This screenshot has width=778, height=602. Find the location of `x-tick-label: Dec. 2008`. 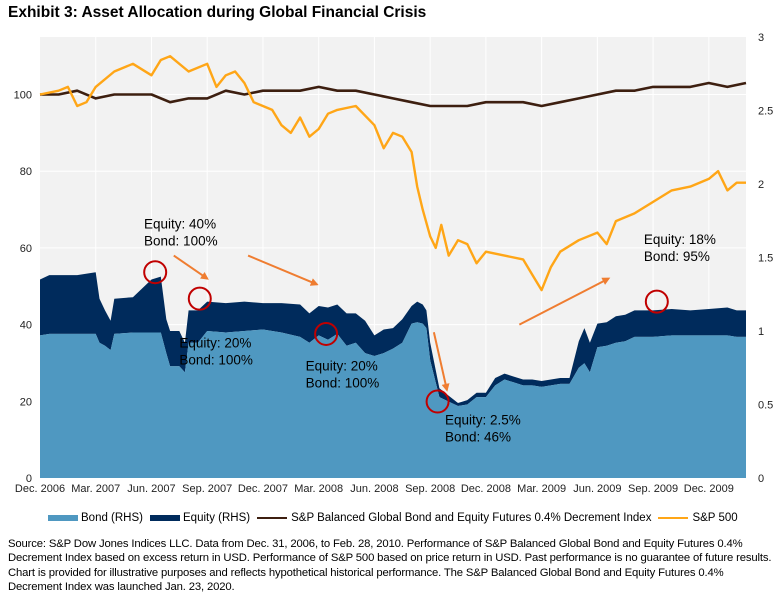

x-tick-label: Dec. 2008 is located at coordinates (486, 489).